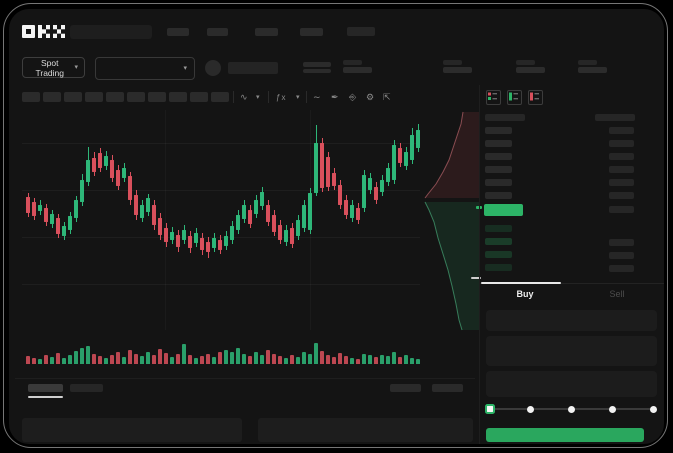 This screenshot has height=453, width=673. I want to click on search-placeholder, so click(111, 32).